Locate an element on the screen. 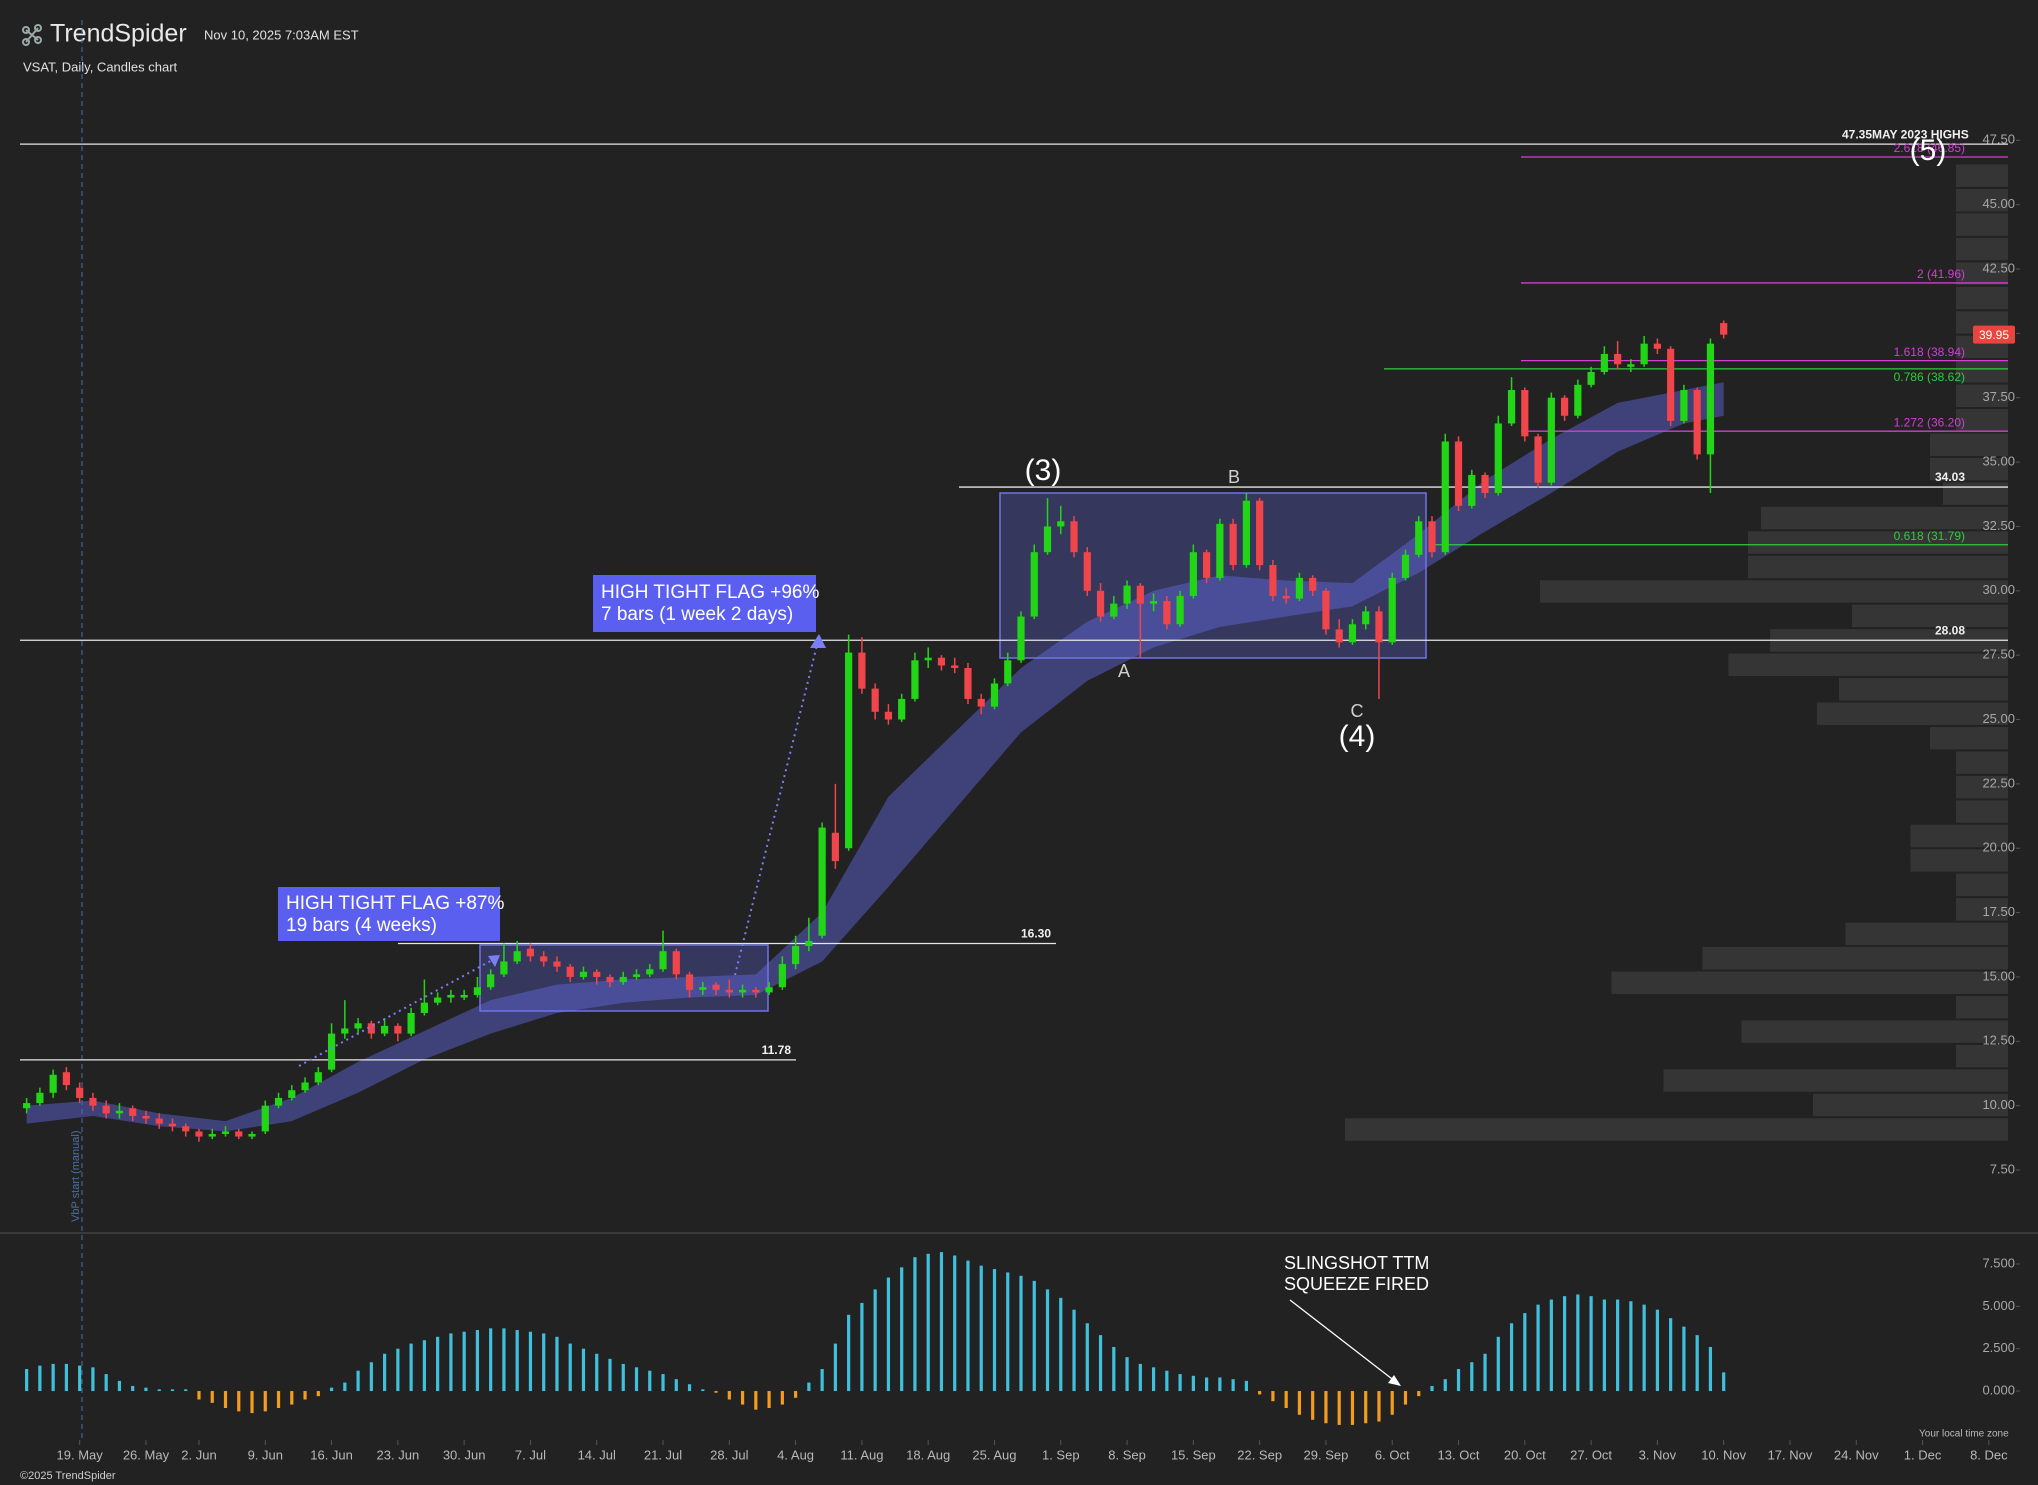  level-label: 28.08 is located at coordinates (1950, 630).